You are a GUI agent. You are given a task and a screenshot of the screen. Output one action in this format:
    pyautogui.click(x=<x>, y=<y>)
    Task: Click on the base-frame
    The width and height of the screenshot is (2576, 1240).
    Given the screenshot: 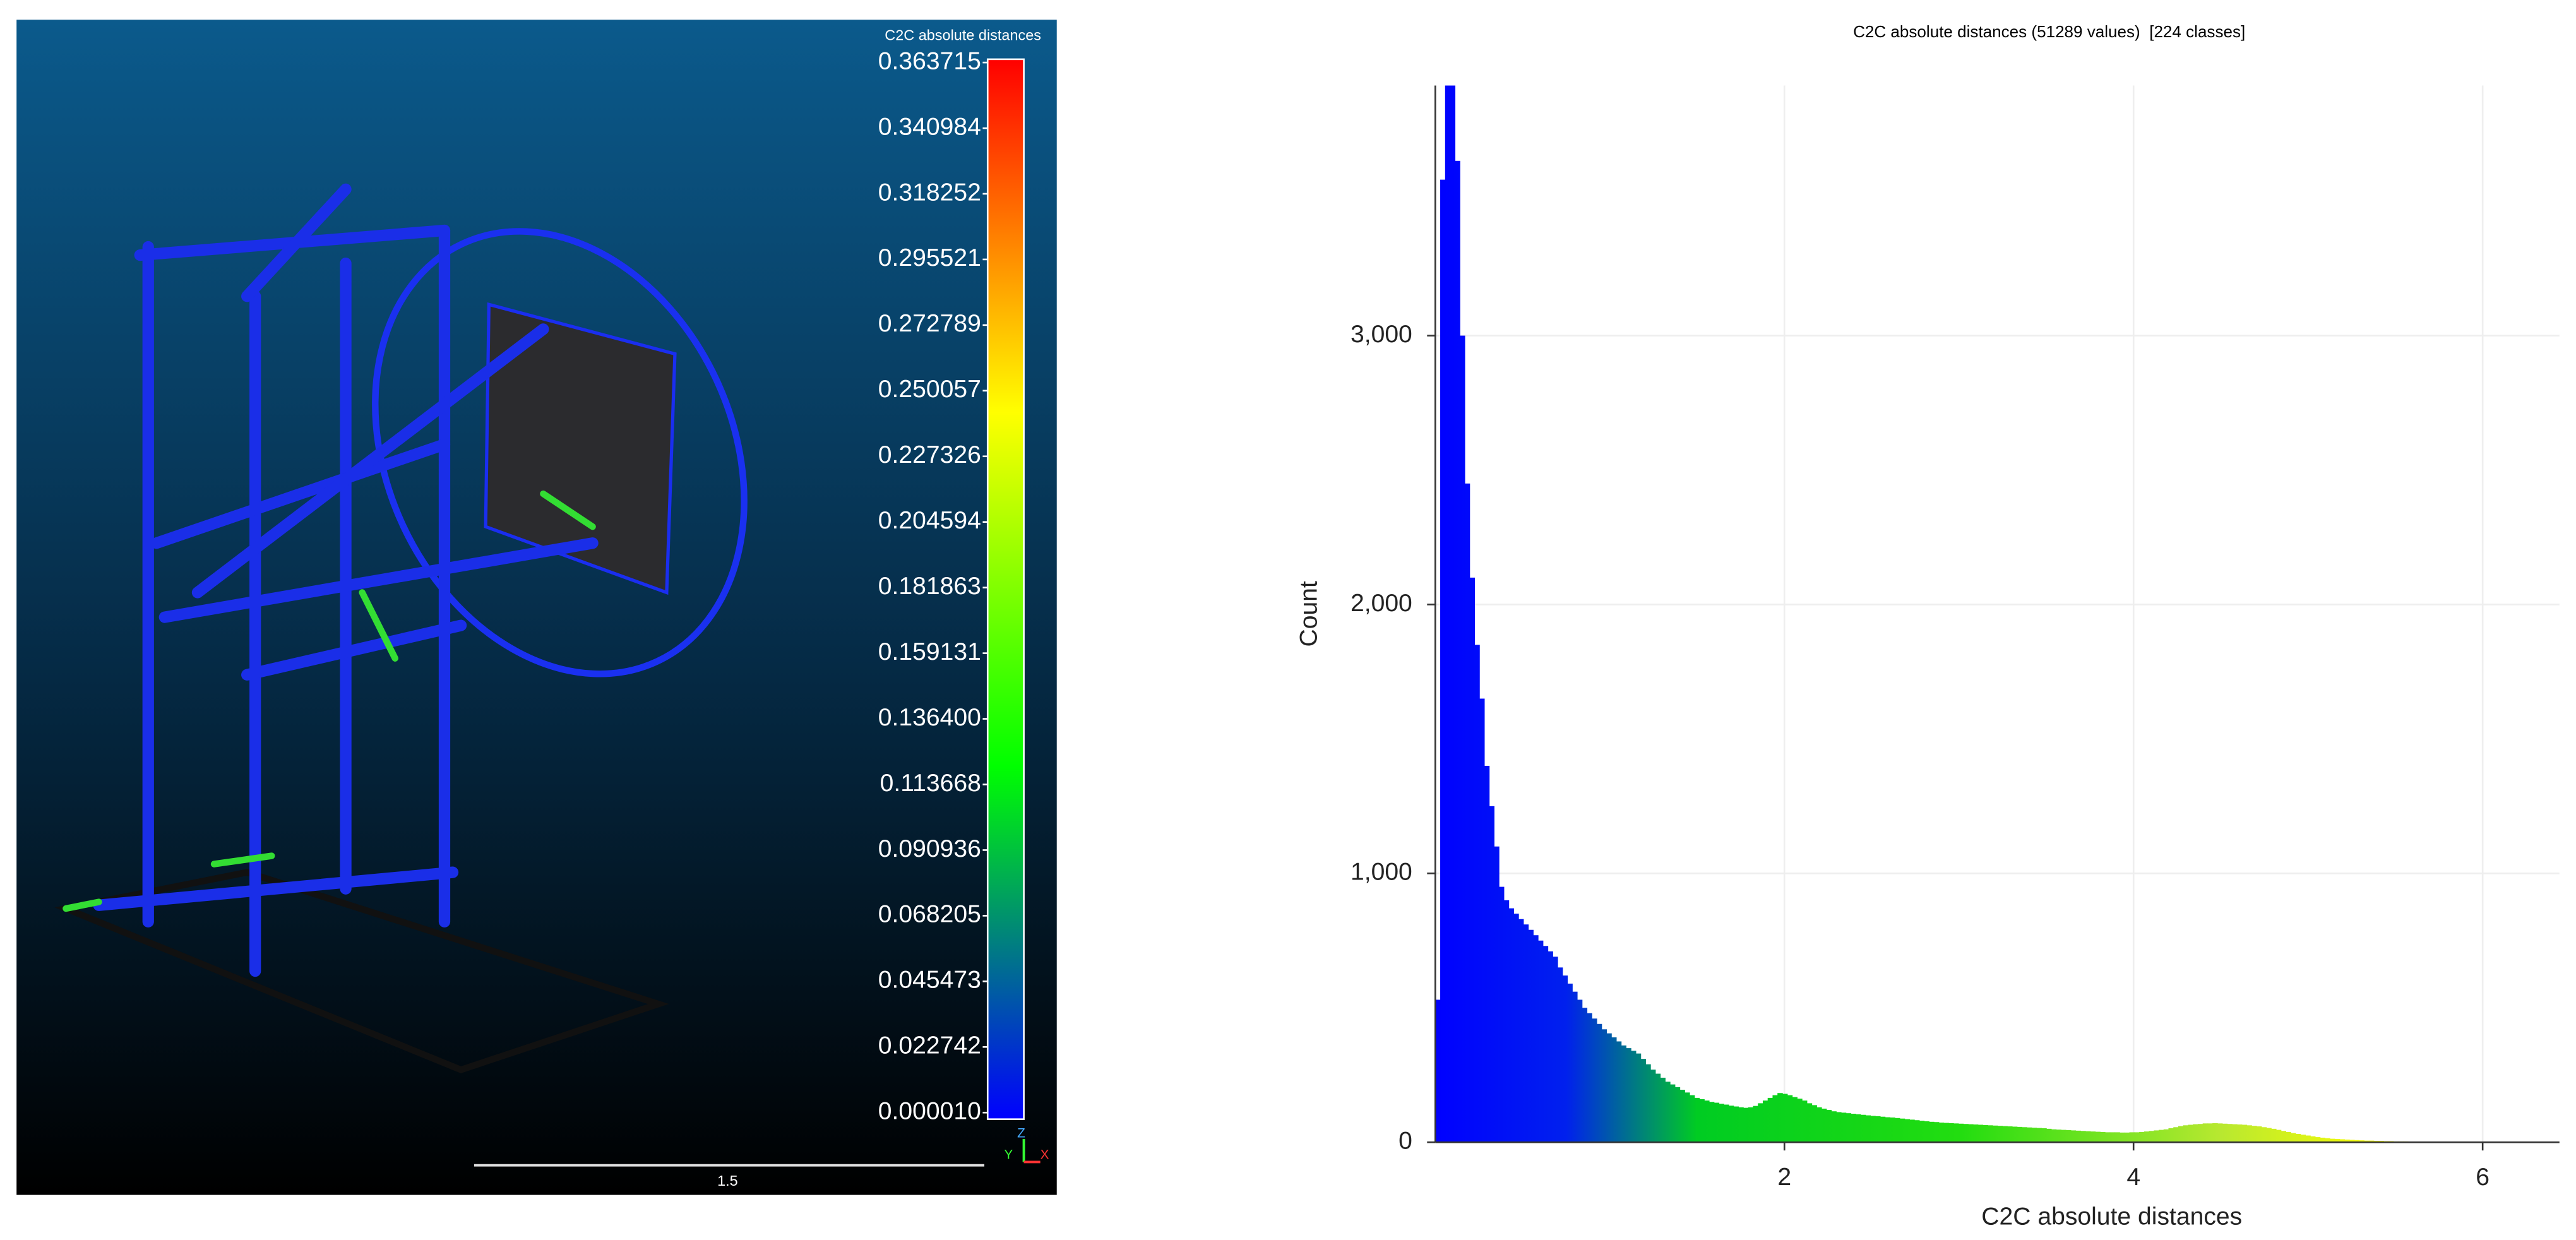 What is the action you would take?
    pyautogui.click(x=361, y=972)
    